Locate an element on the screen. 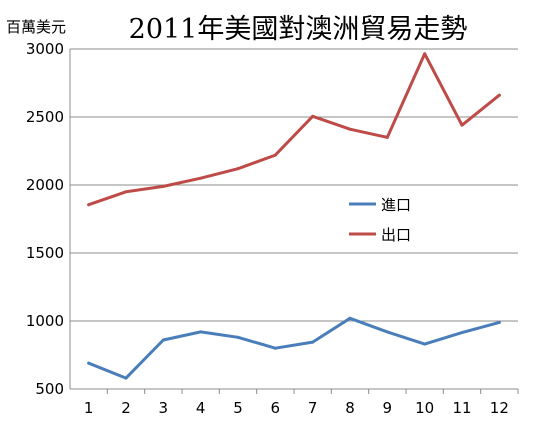 The height and width of the screenshot is (432, 540). y-tick-label: 2000 is located at coordinates (45, 185).